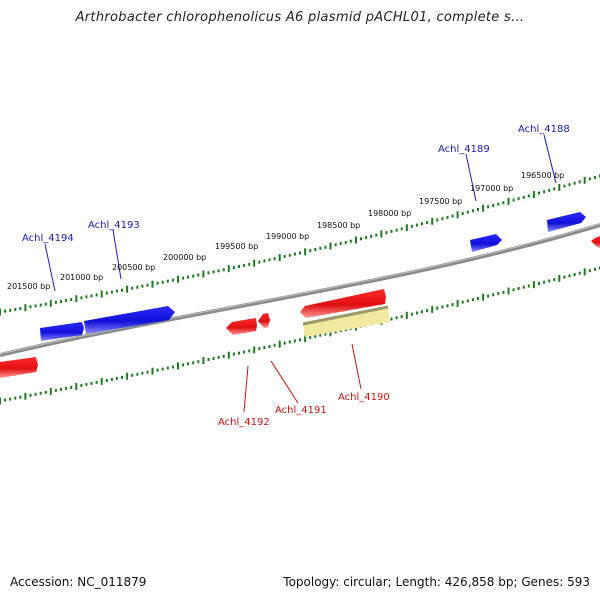 The image size is (600, 600). What do you see at coordinates (244, 422) in the screenshot?
I see `label-achl-4192: Achl_4192` at bounding box center [244, 422].